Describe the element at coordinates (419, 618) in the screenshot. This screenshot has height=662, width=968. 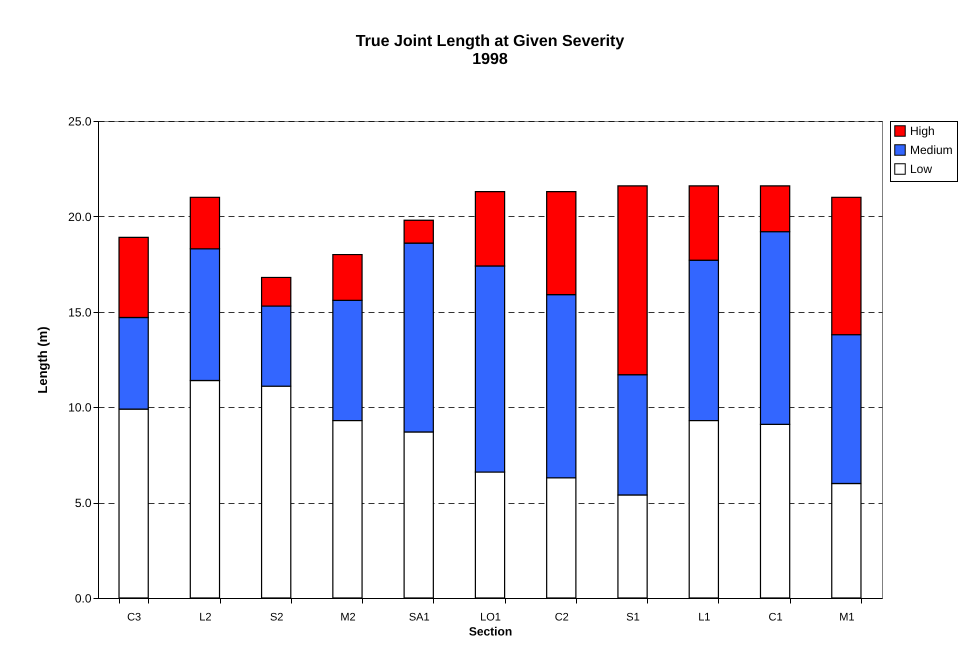
I see `x-tick-label: SA1` at that location.